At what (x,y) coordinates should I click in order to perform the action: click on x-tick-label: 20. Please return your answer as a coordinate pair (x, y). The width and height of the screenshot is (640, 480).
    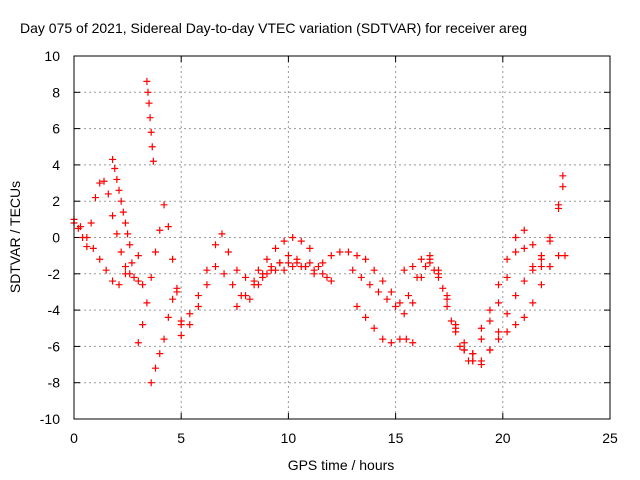
    Looking at the image, I should click on (503, 438).